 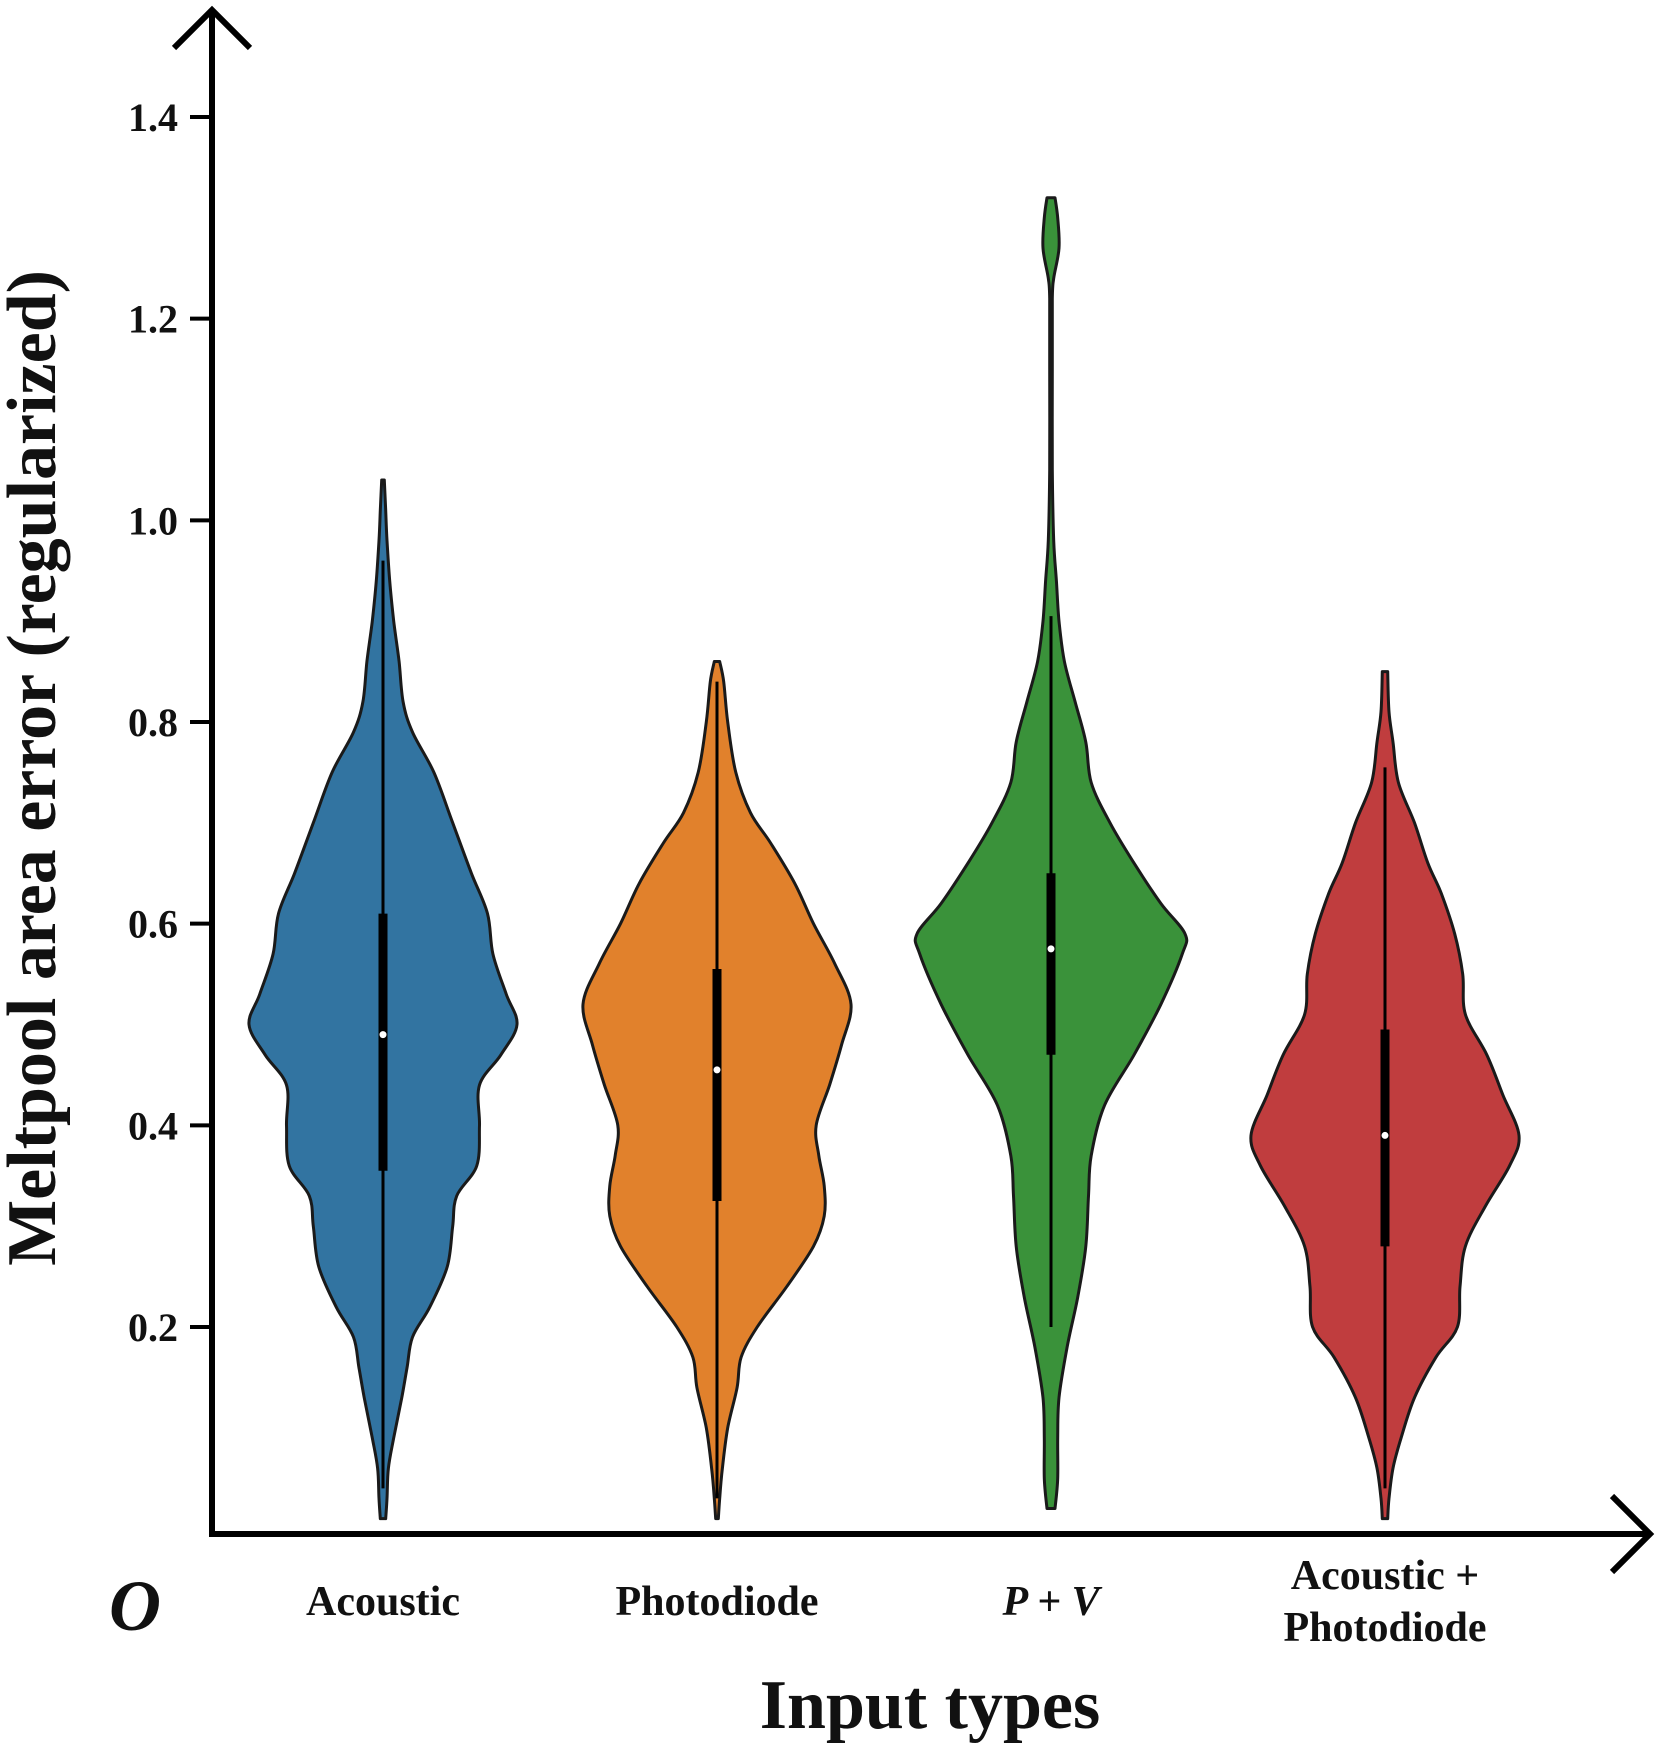 What do you see at coordinates (153, 117) in the screenshot?
I see `y-tick-label: 1.4` at bounding box center [153, 117].